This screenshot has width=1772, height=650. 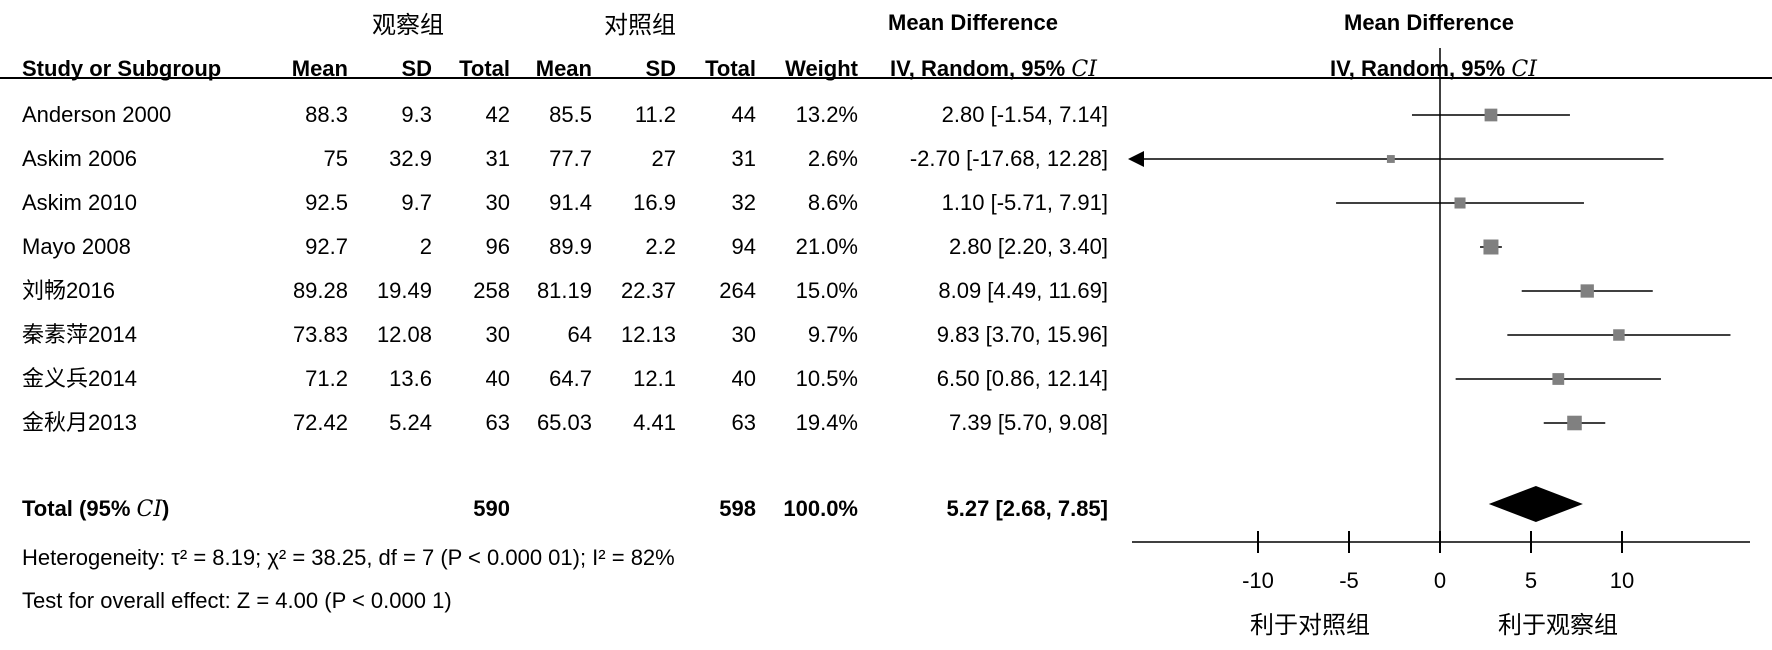 What do you see at coordinates (122, 68) in the screenshot?
I see `col-study-header: Study or Subgroup` at bounding box center [122, 68].